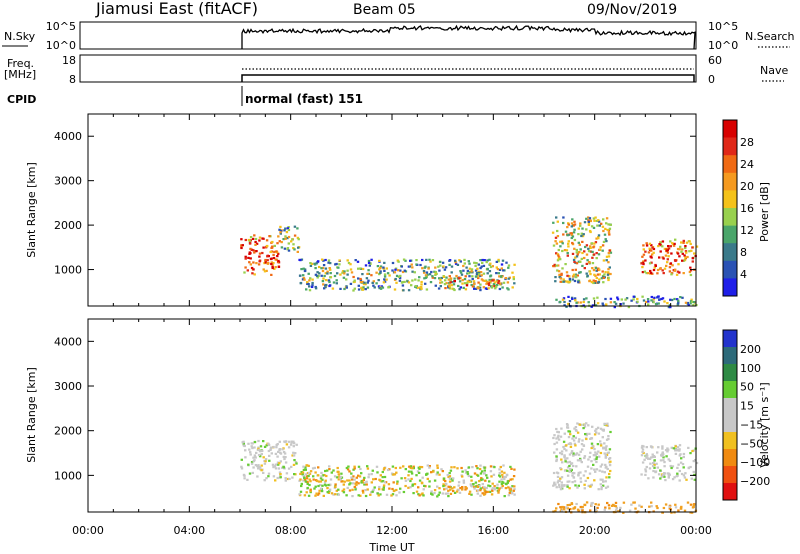  Describe the element at coordinates (68, 181) in the screenshot. I see `power-y-tick-label: 3000` at that location.